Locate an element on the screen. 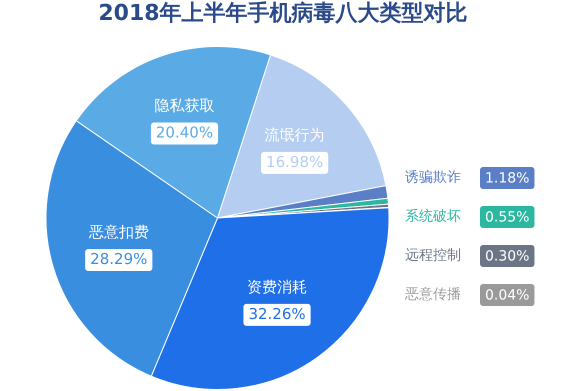 Image resolution: width=566 pixels, height=391 pixels. slice-label: 恶意扣费 is located at coordinates (118, 231).